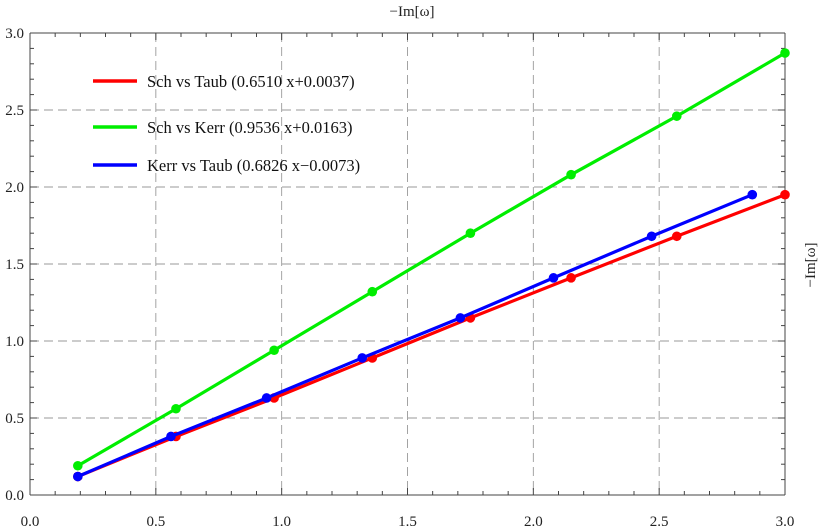  I want to click on legend-entry-2: Kerr vs Taub (0.6826 x−0.0073), so click(226, 165).